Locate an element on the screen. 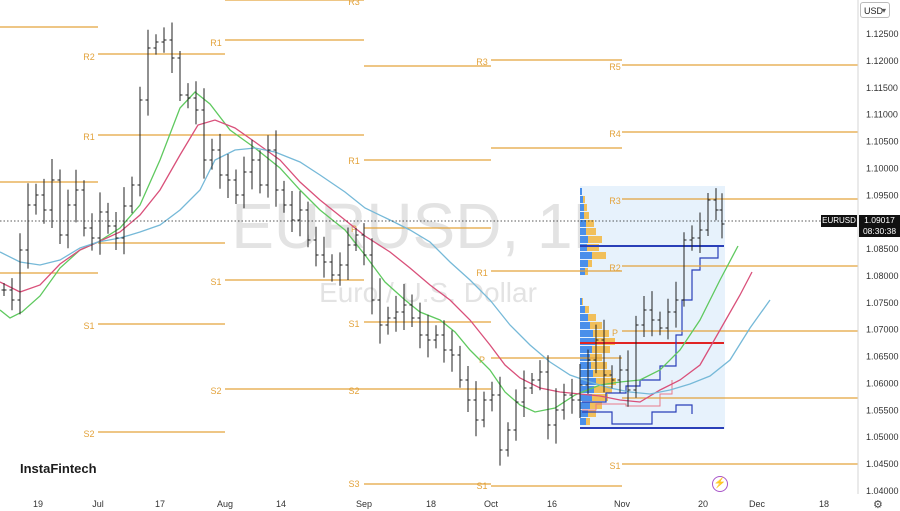 This screenshot has height=511, width=900. price-tick-label: 1.05000 is located at coordinates (882, 437).